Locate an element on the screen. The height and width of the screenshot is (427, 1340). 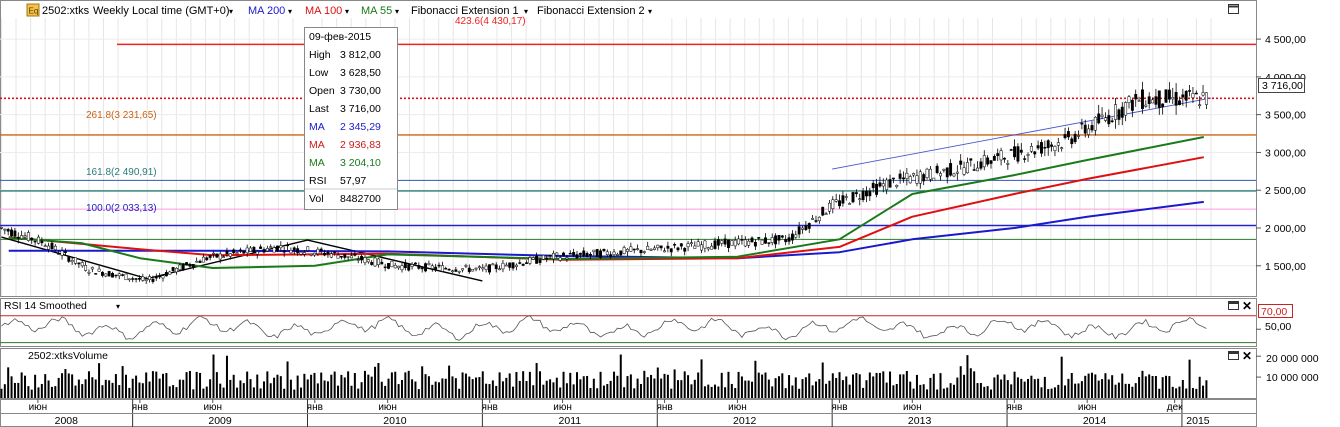
eq-icon is located at coordinates (33, 10).